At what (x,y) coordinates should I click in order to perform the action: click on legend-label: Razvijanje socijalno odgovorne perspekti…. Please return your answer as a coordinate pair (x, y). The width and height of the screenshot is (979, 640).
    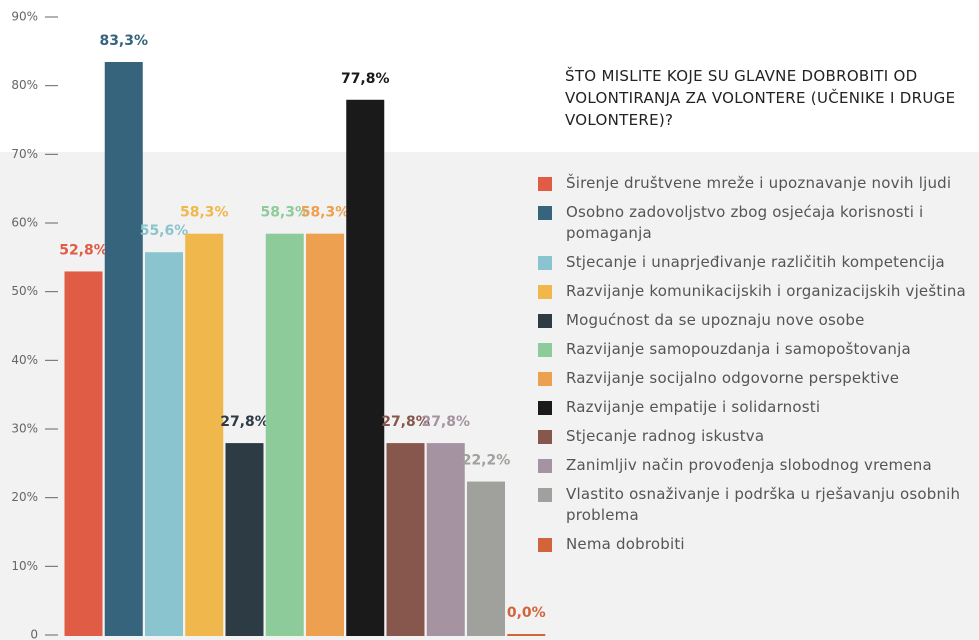
    Looking at the image, I should click on (733, 378).